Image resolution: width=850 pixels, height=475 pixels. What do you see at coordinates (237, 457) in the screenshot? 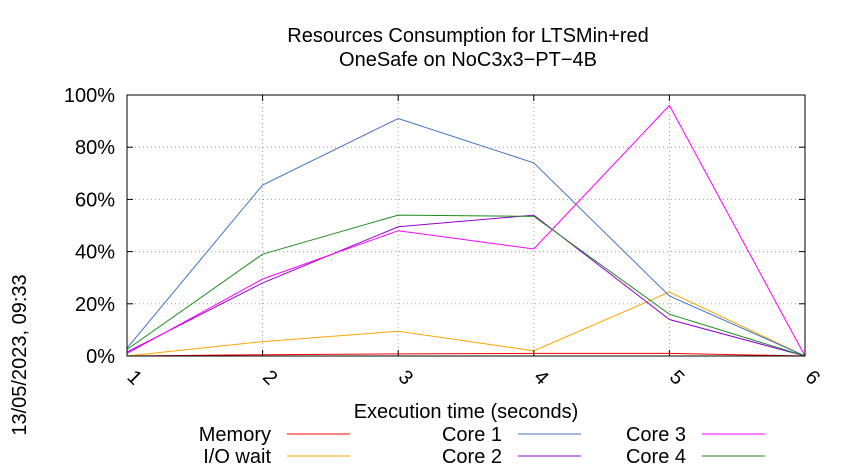
I see `legend-label-i-o-wait: I/O wait` at bounding box center [237, 457].